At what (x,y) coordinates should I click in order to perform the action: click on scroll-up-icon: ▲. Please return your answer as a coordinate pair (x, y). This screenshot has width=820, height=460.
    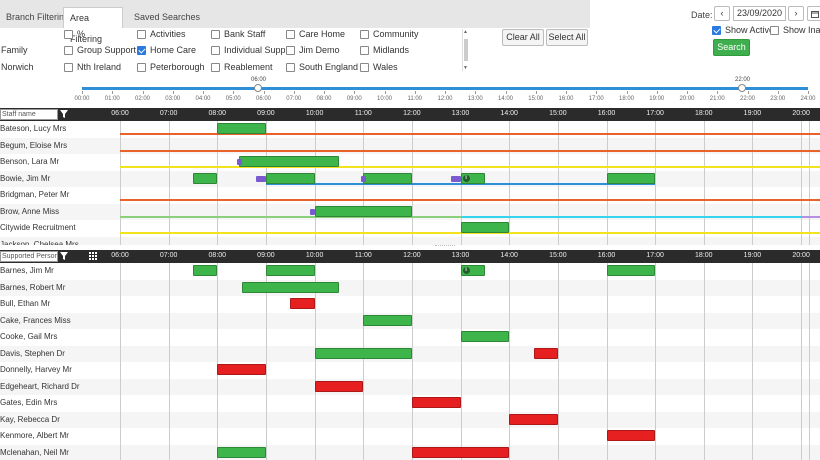
    Looking at the image, I should click on (465, 32).